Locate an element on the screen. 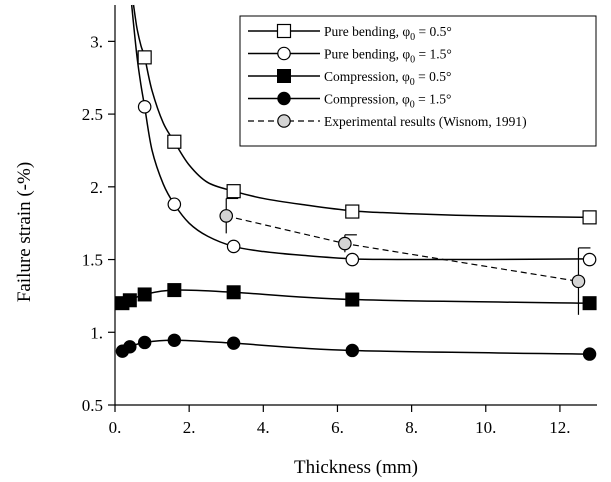 The image size is (611, 482). y-tick-label: 1. is located at coordinates (96, 332).